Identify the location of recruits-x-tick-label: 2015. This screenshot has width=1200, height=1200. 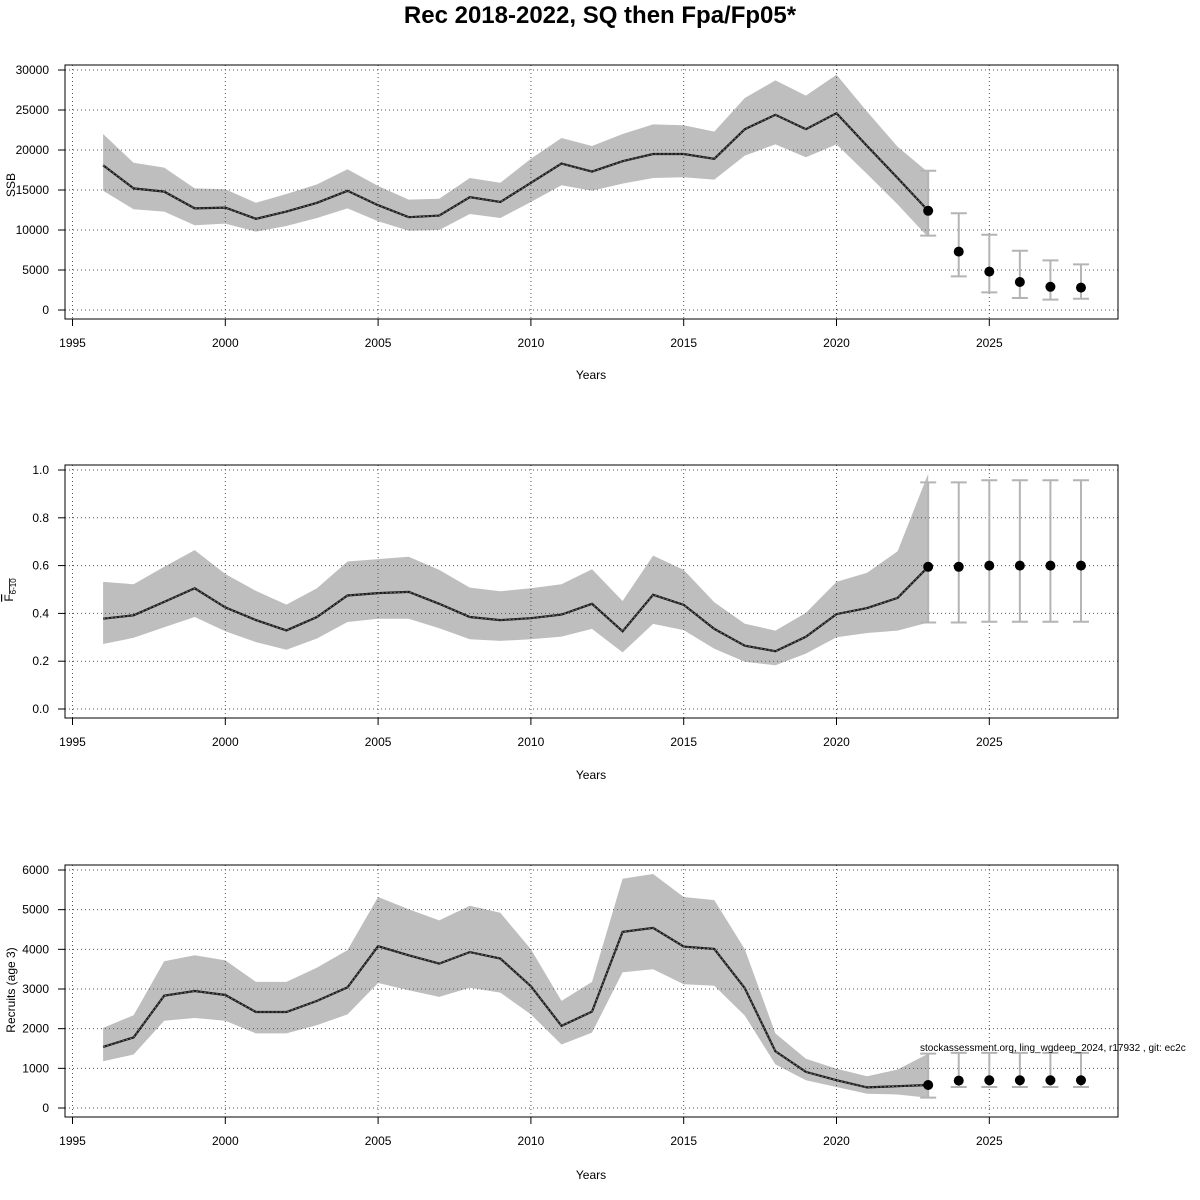
(683, 1141).